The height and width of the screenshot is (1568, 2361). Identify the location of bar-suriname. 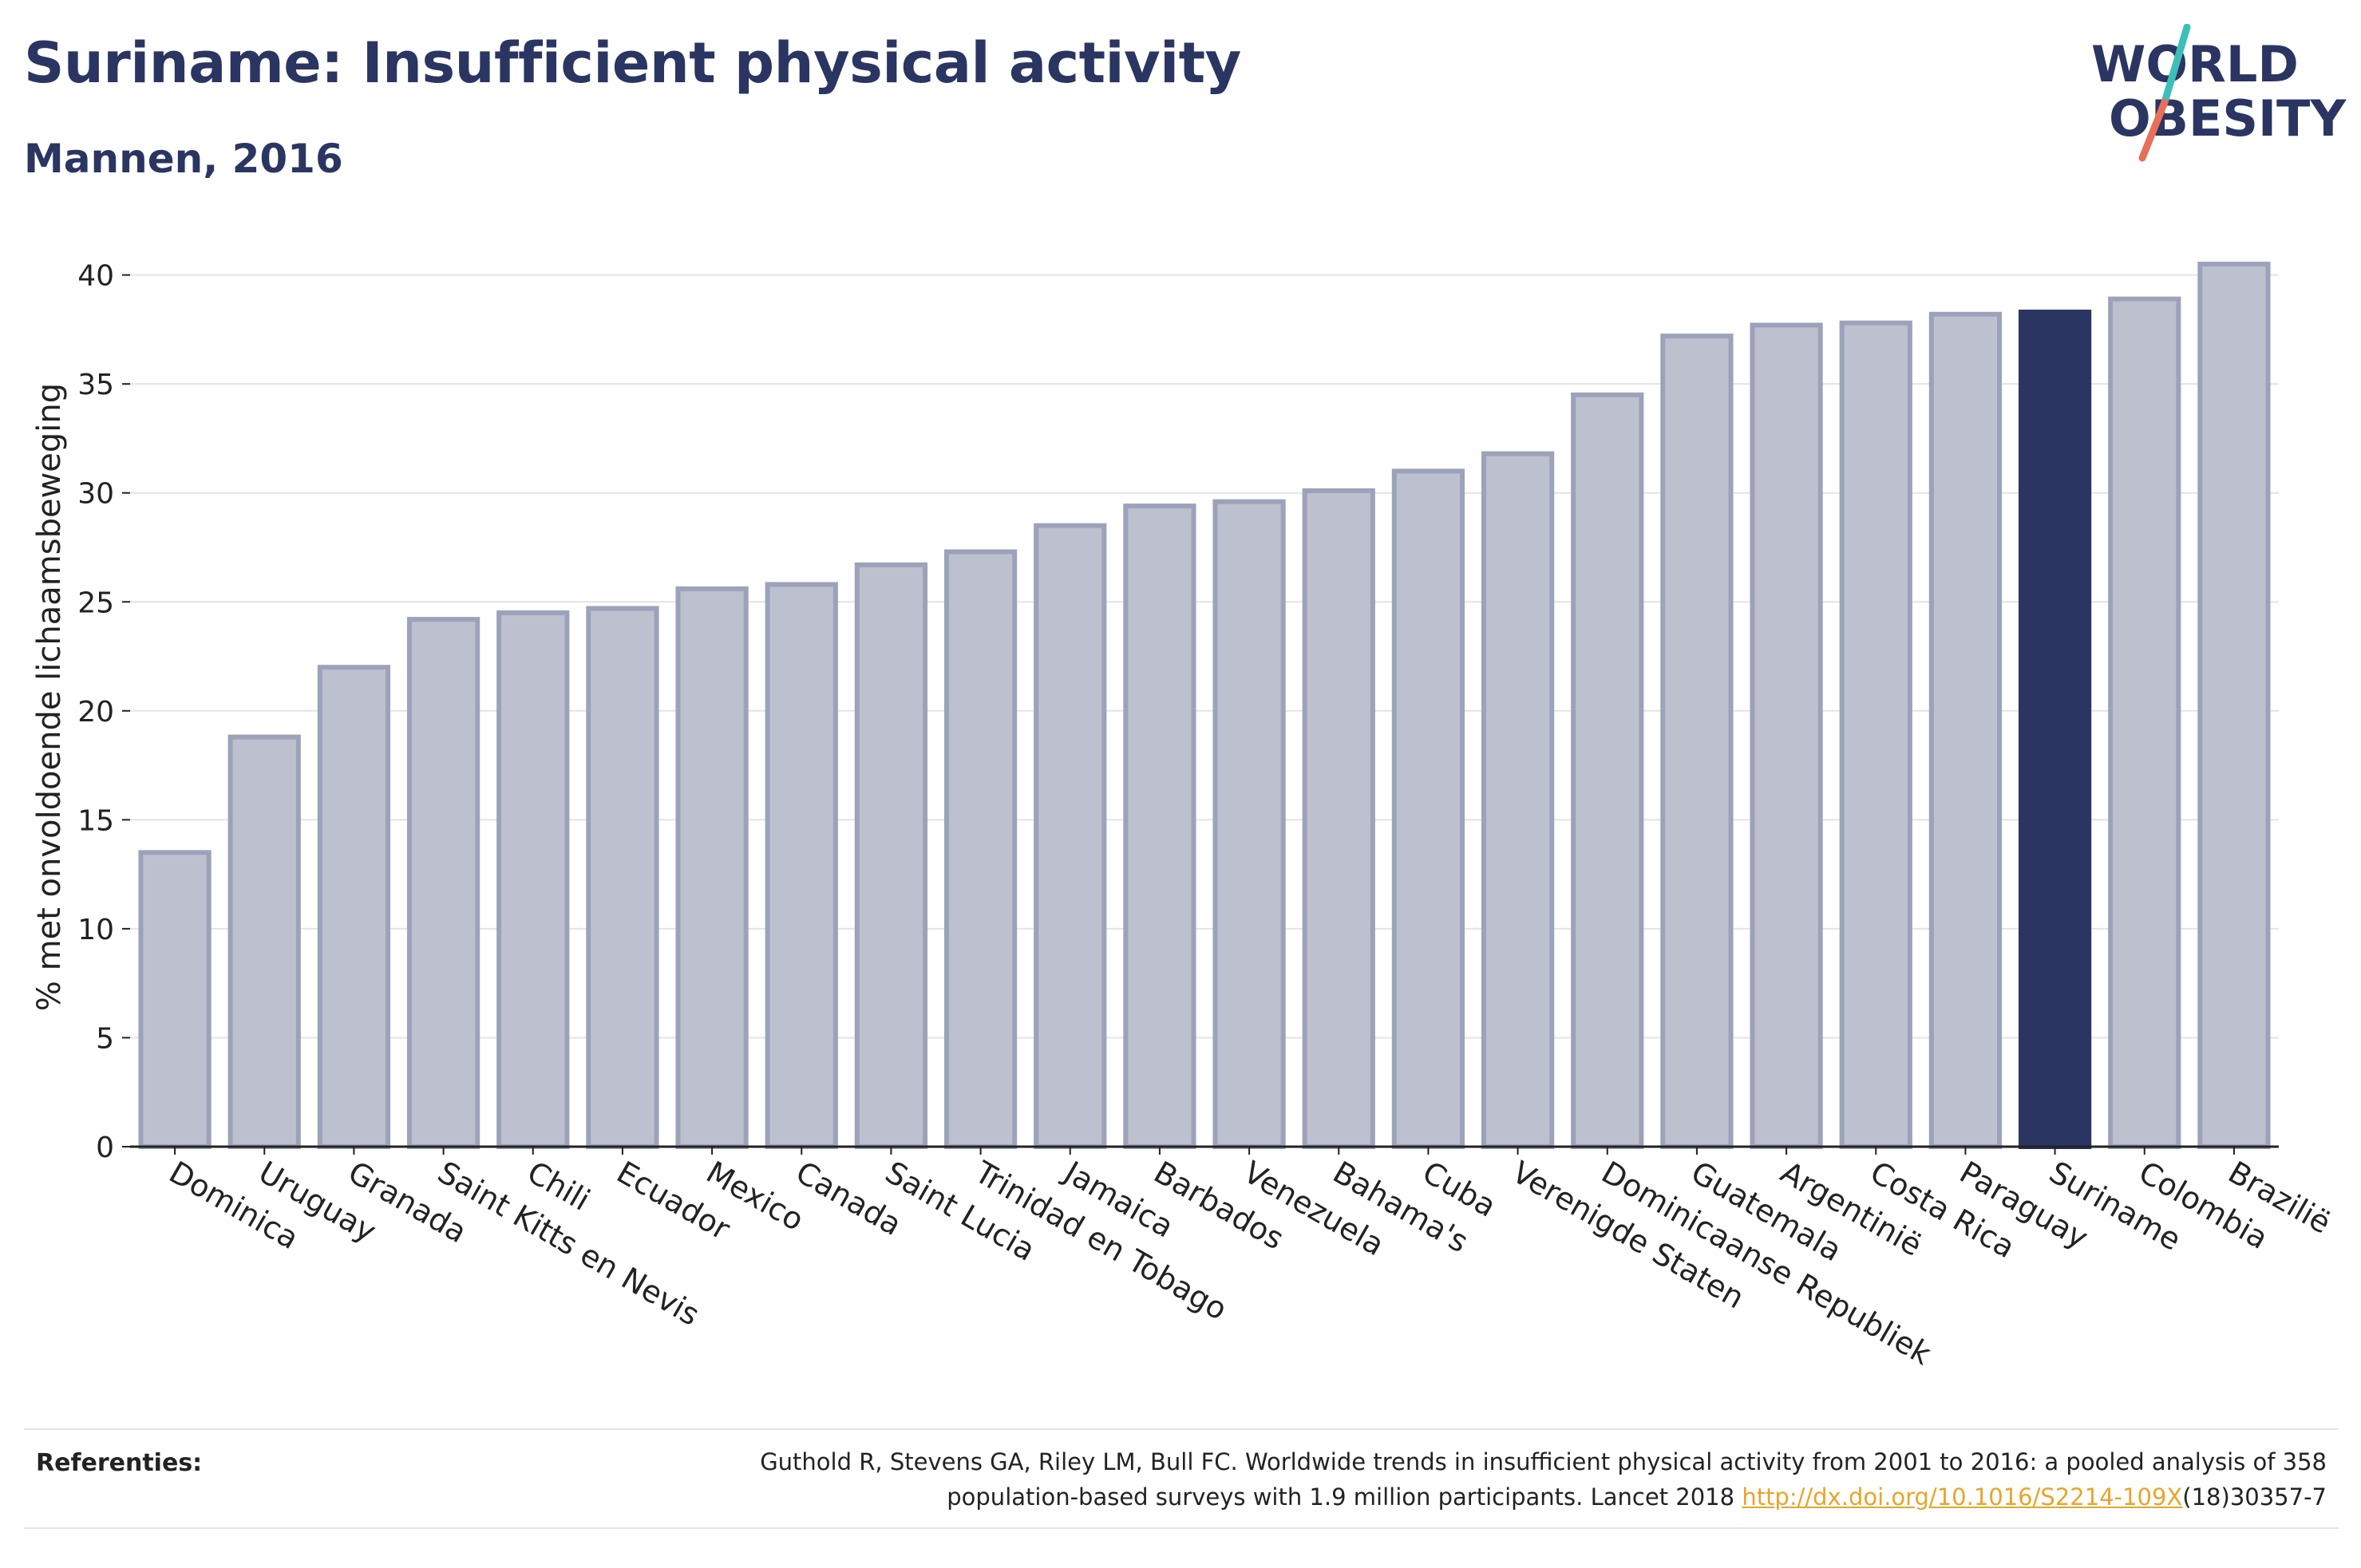
(2055, 729).